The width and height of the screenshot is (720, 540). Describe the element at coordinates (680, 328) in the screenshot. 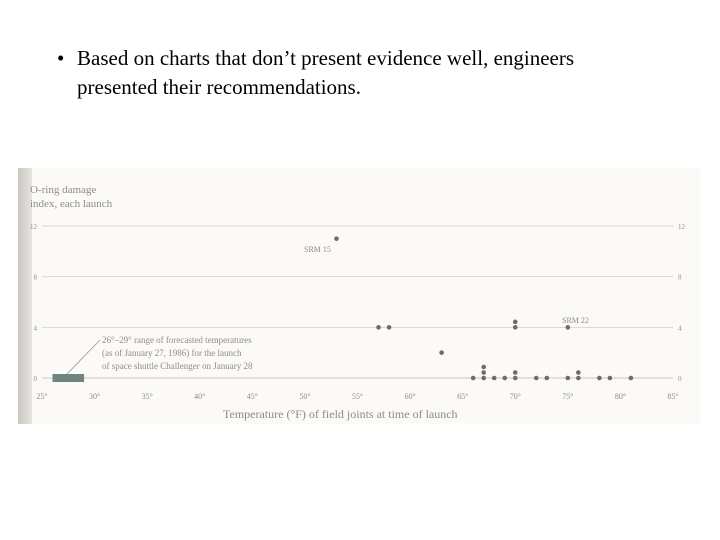

I see `y-tick-label-right-4: 4` at that location.